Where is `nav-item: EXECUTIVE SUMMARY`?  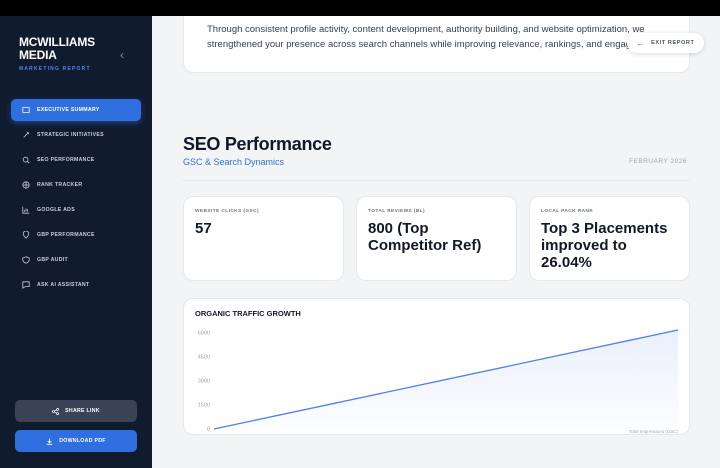
nav-item: EXECUTIVE SUMMARY is located at coordinates (76, 110).